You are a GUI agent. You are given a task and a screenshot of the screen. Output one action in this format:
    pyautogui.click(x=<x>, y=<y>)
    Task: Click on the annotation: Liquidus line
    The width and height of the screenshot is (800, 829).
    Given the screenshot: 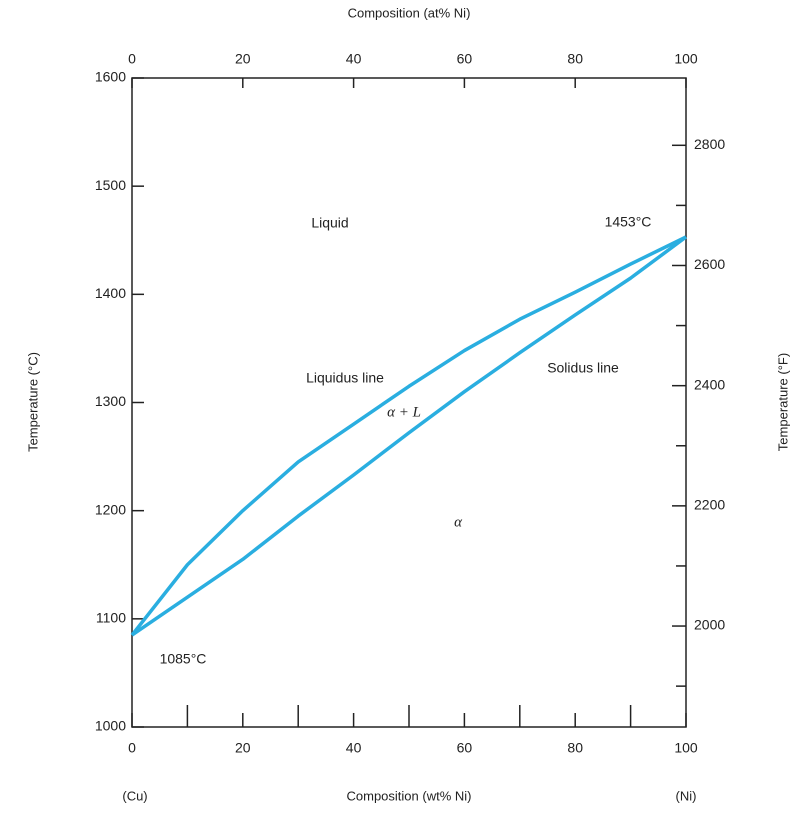 What is the action you would take?
    pyautogui.click(x=345, y=378)
    